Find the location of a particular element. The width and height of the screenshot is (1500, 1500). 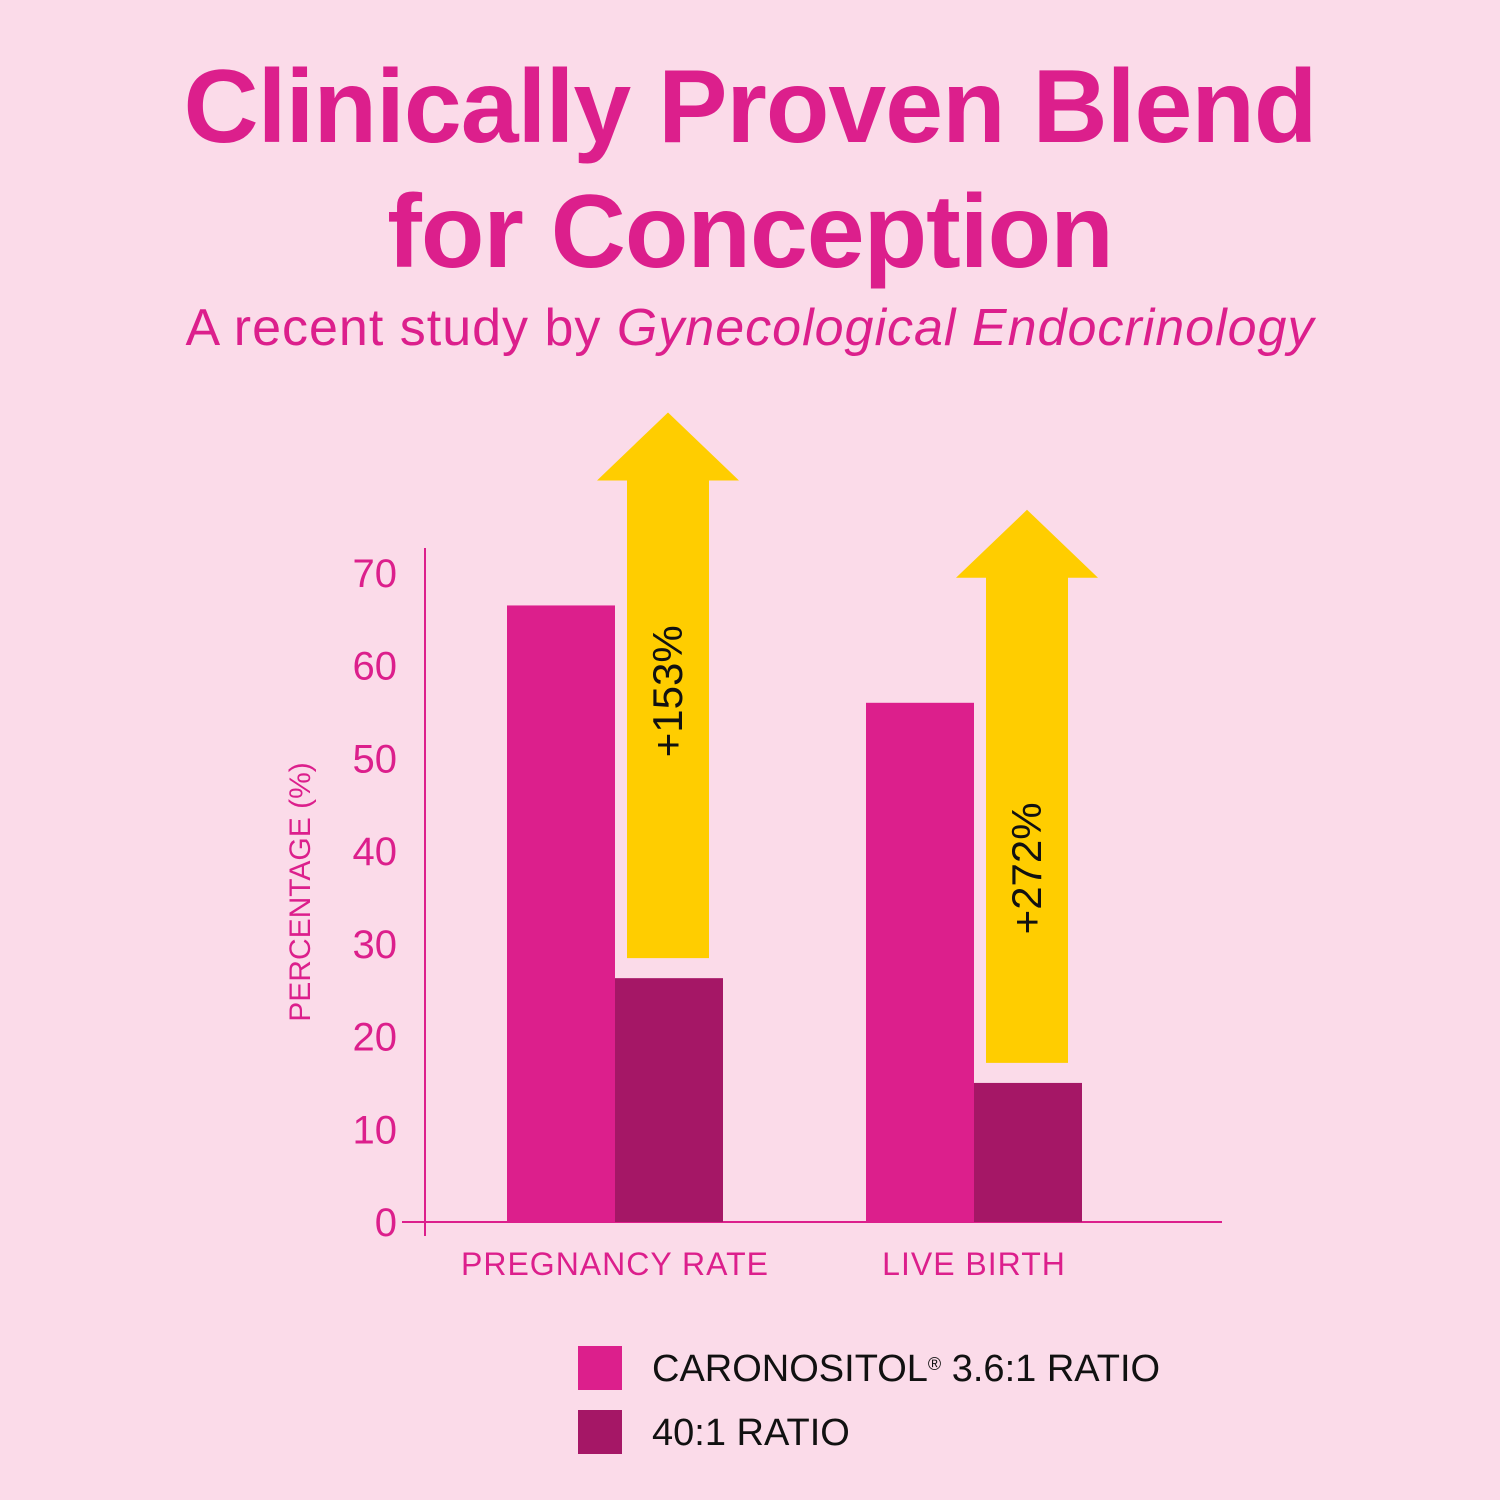

y-tick-label: 30 is located at coordinates (375, 945).